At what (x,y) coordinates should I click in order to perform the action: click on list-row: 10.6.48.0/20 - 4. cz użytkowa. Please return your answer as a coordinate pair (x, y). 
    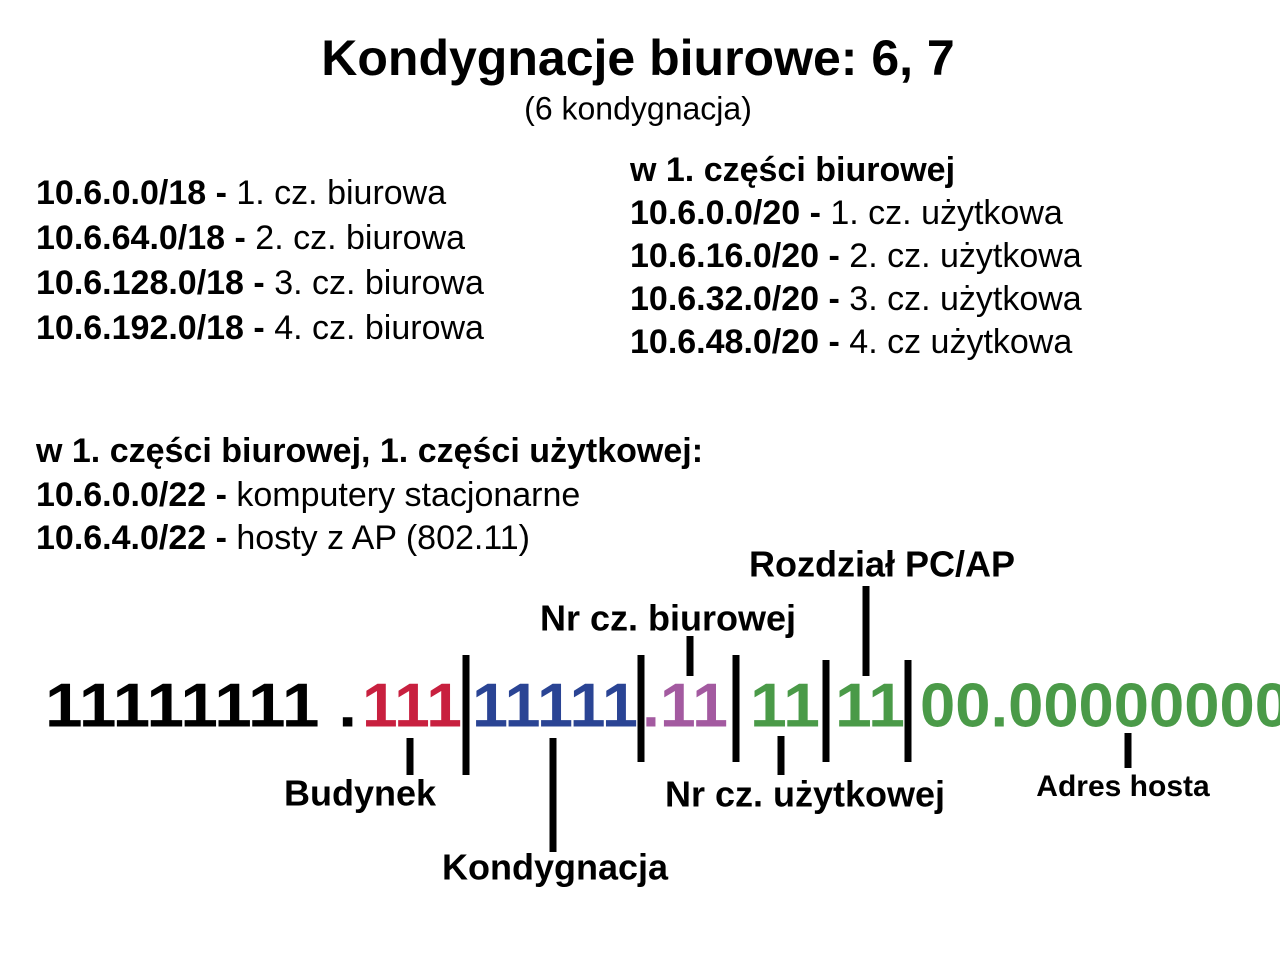
    Looking at the image, I should click on (851, 342).